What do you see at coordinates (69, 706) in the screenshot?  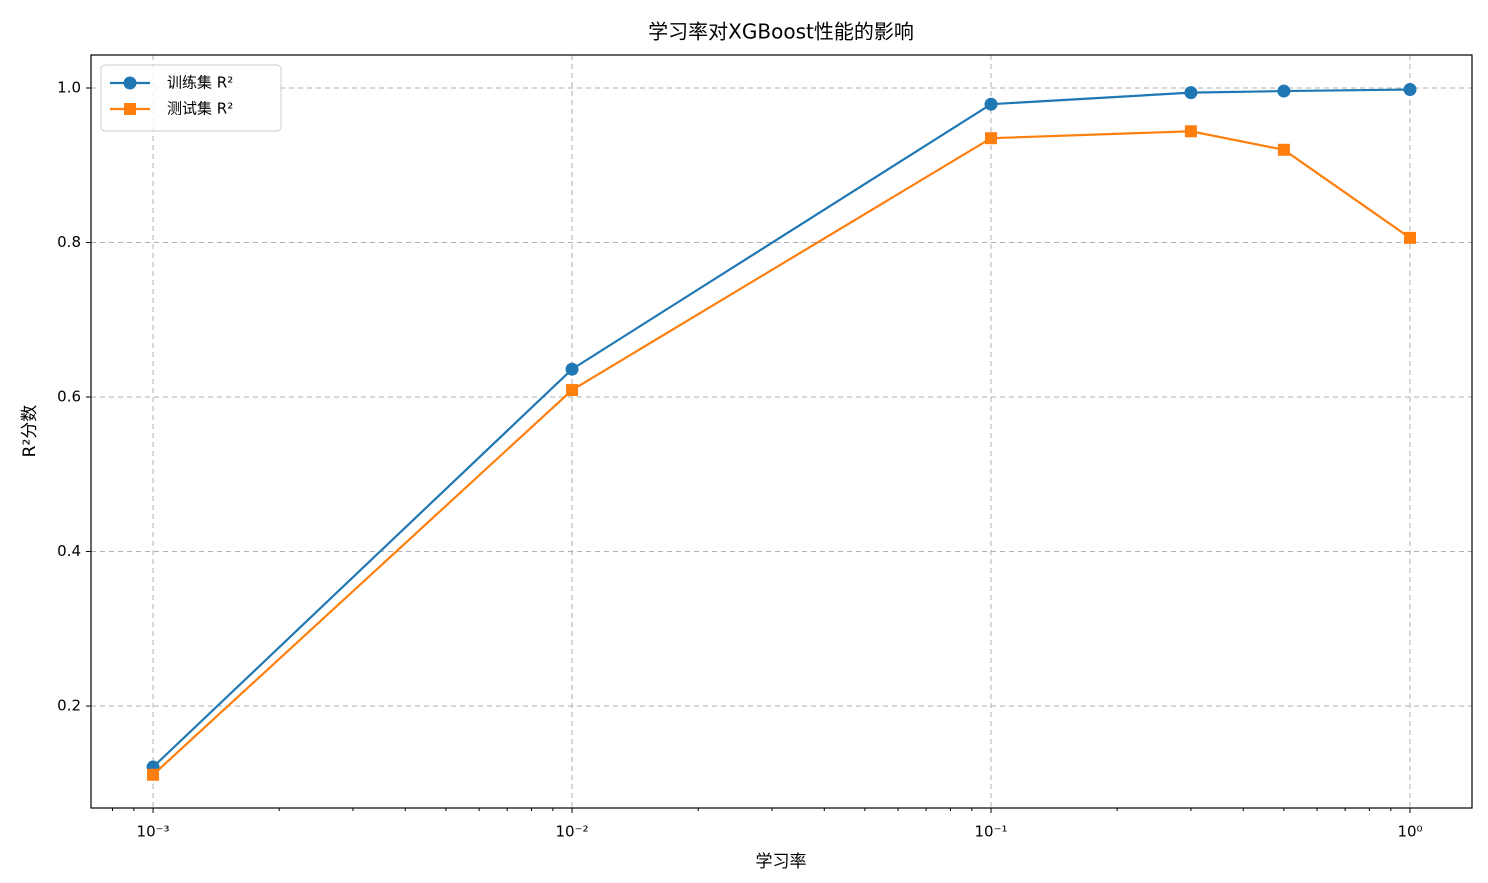 I see `y-tick-label: 0.2` at bounding box center [69, 706].